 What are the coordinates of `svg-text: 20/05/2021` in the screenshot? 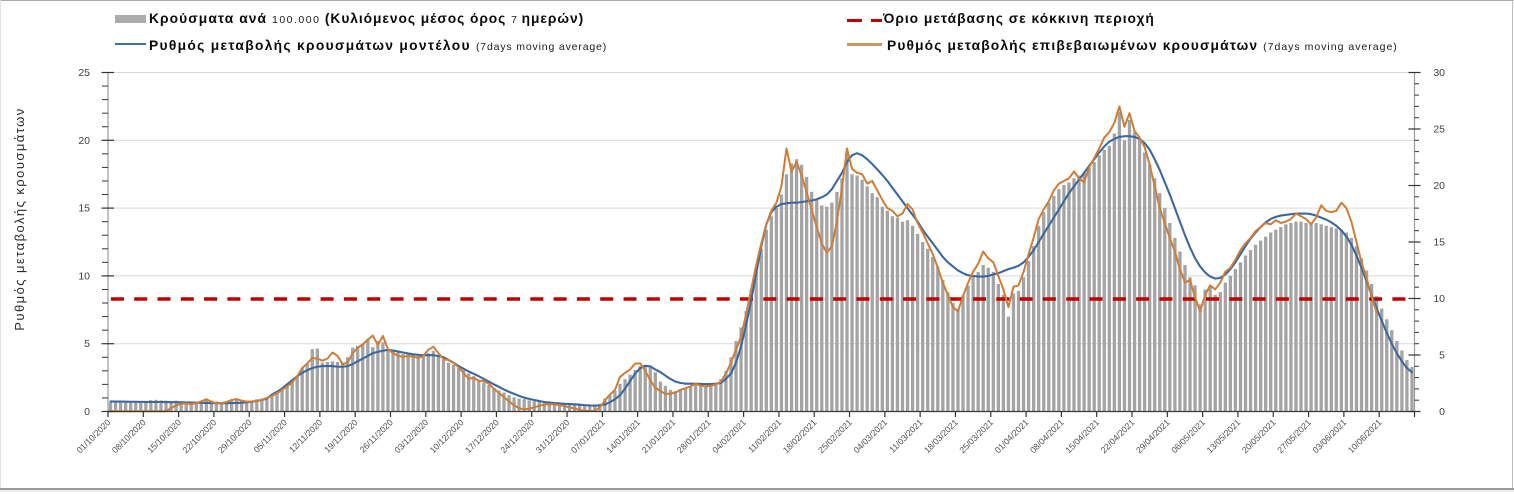 It's located at (1259, 436).